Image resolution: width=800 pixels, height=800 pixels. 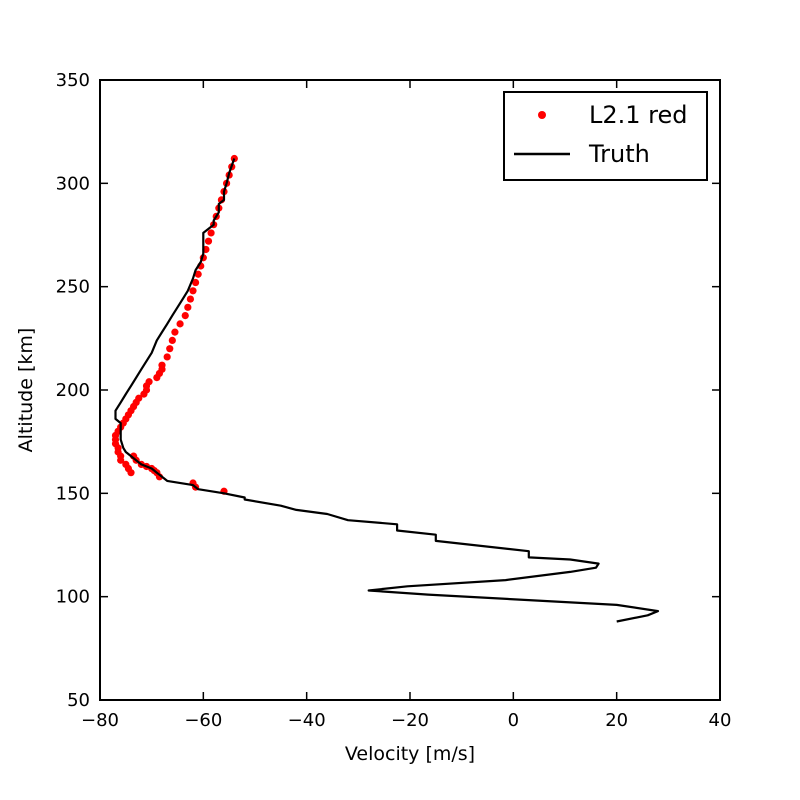 I want to click on x-tick-label: 0, so click(x=513, y=720).